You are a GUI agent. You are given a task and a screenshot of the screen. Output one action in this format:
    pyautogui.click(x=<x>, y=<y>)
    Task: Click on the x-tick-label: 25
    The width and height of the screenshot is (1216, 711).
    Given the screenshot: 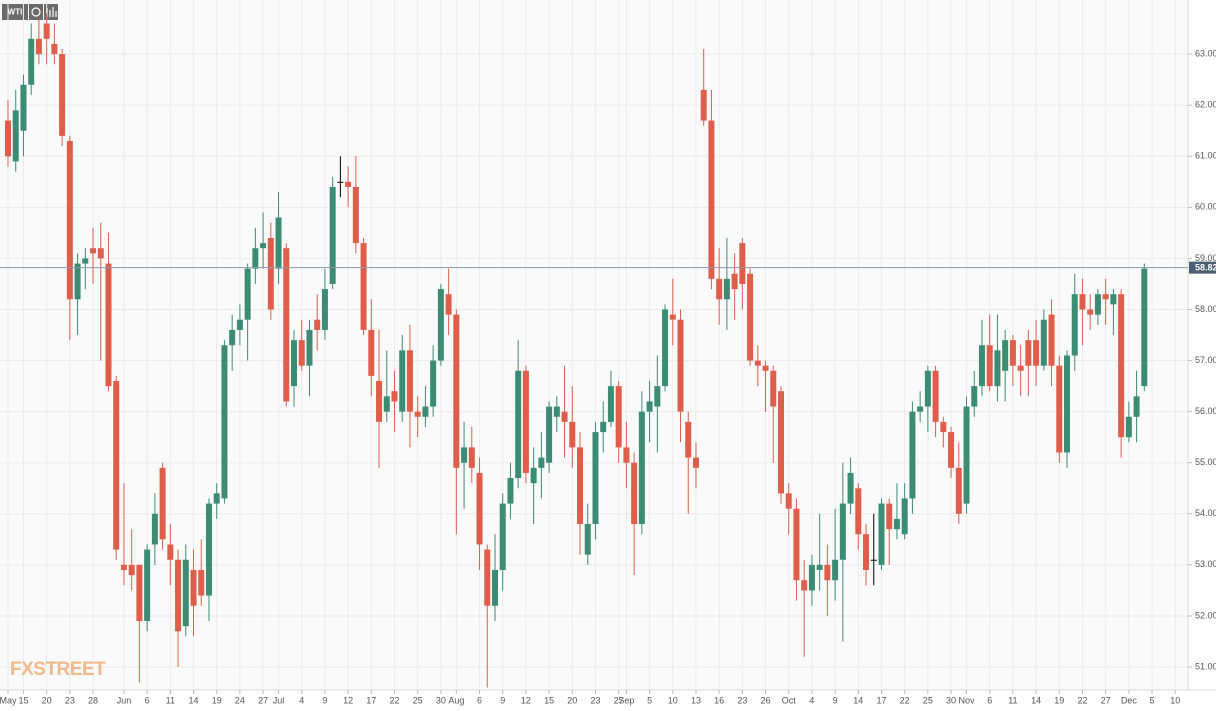 What is the action you would take?
    pyautogui.click(x=928, y=700)
    